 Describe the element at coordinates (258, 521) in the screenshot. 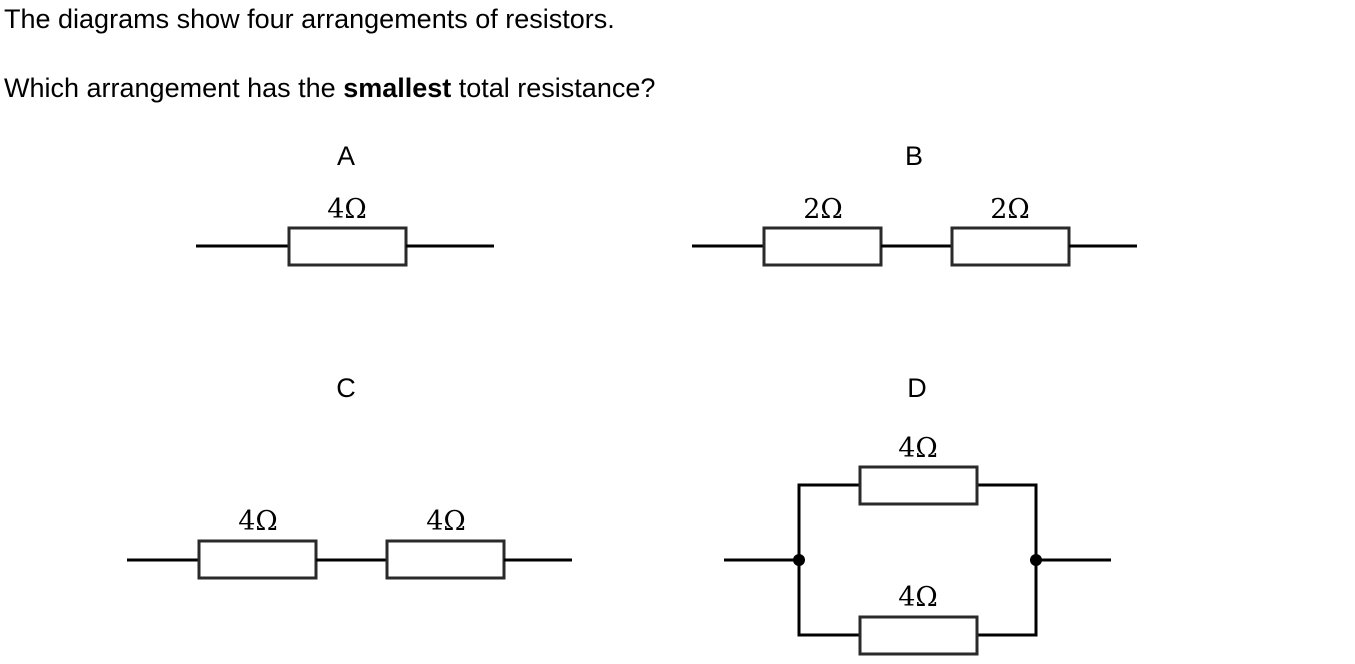

I see `arrangement-c-resistor-1-value: 4Ω` at that location.